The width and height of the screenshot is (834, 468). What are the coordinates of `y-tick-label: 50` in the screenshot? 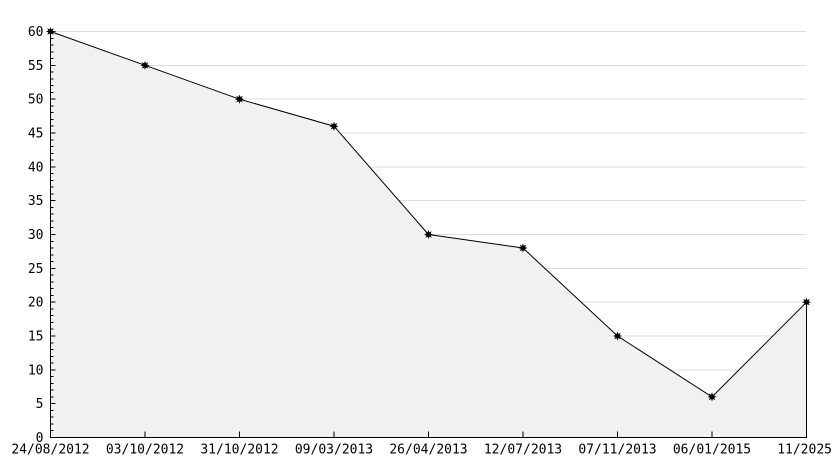 It's located at (36, 100).